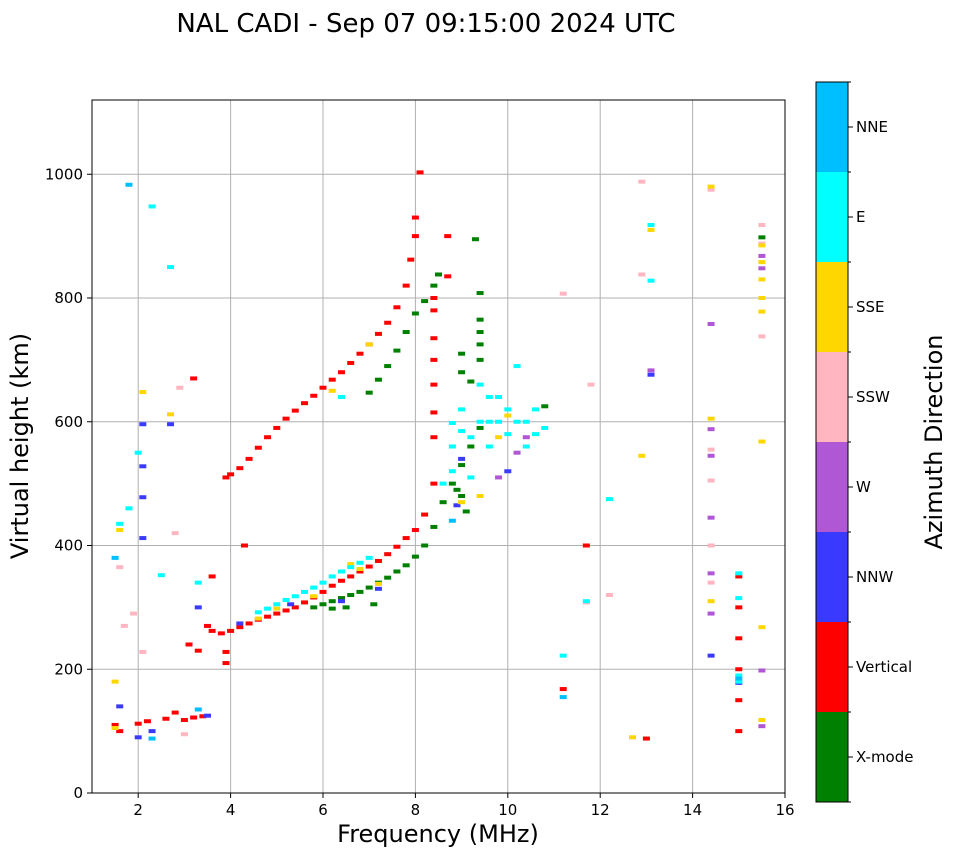 This screenshot has width=958, height=857. Describe the element at coordinates (425, 24) in the screenshot. I see `chart-title: NAL CADI - Sep 07 09:15:00 2024 UTC` at that location.